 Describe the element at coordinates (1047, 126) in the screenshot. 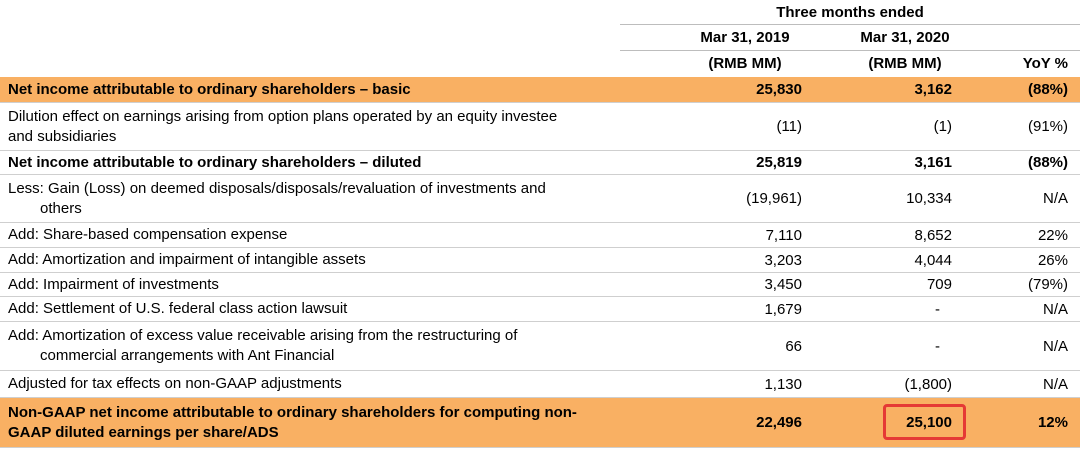

I see `cell-yoy: (91%)` at that location.